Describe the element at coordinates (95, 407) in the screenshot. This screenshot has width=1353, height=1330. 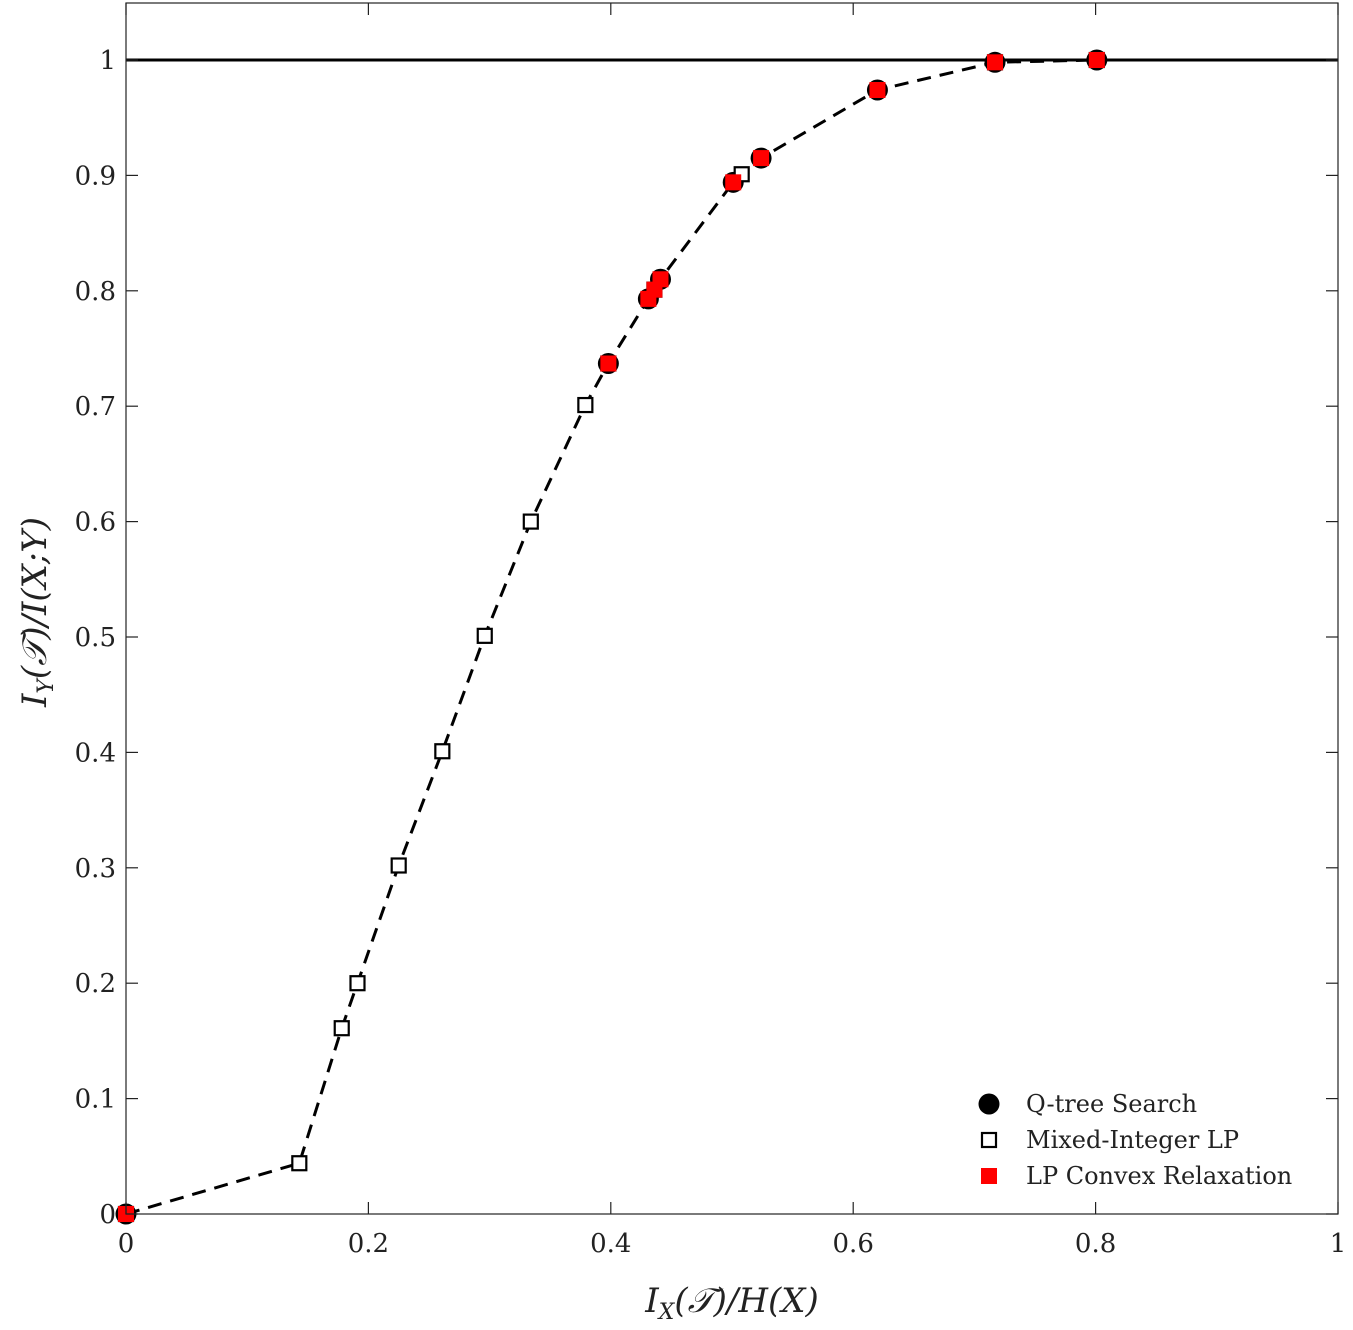
I see `y-tick-label: 0.7` at that location.